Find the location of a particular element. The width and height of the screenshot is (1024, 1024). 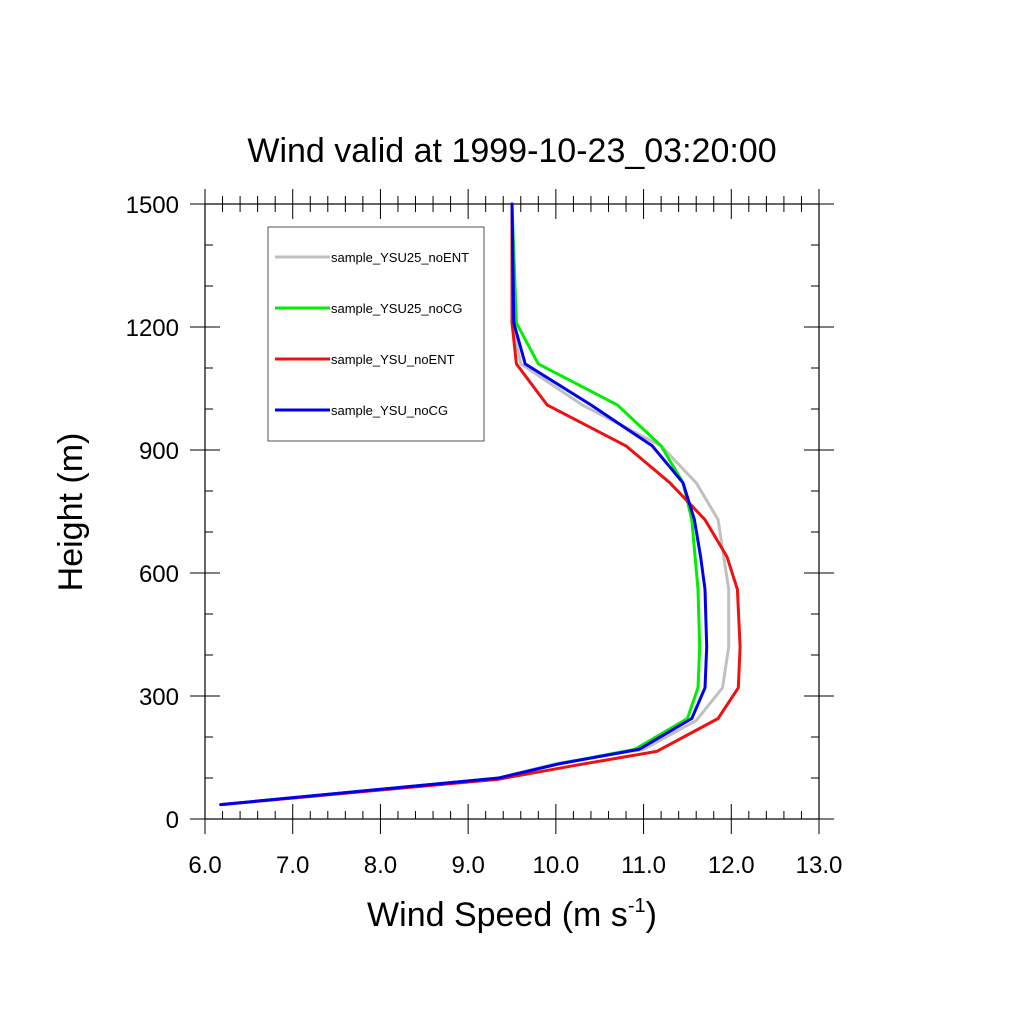

chart-title: Wind valid at 1999-10-23_03:20:00 is located at coordinates (511, 151).